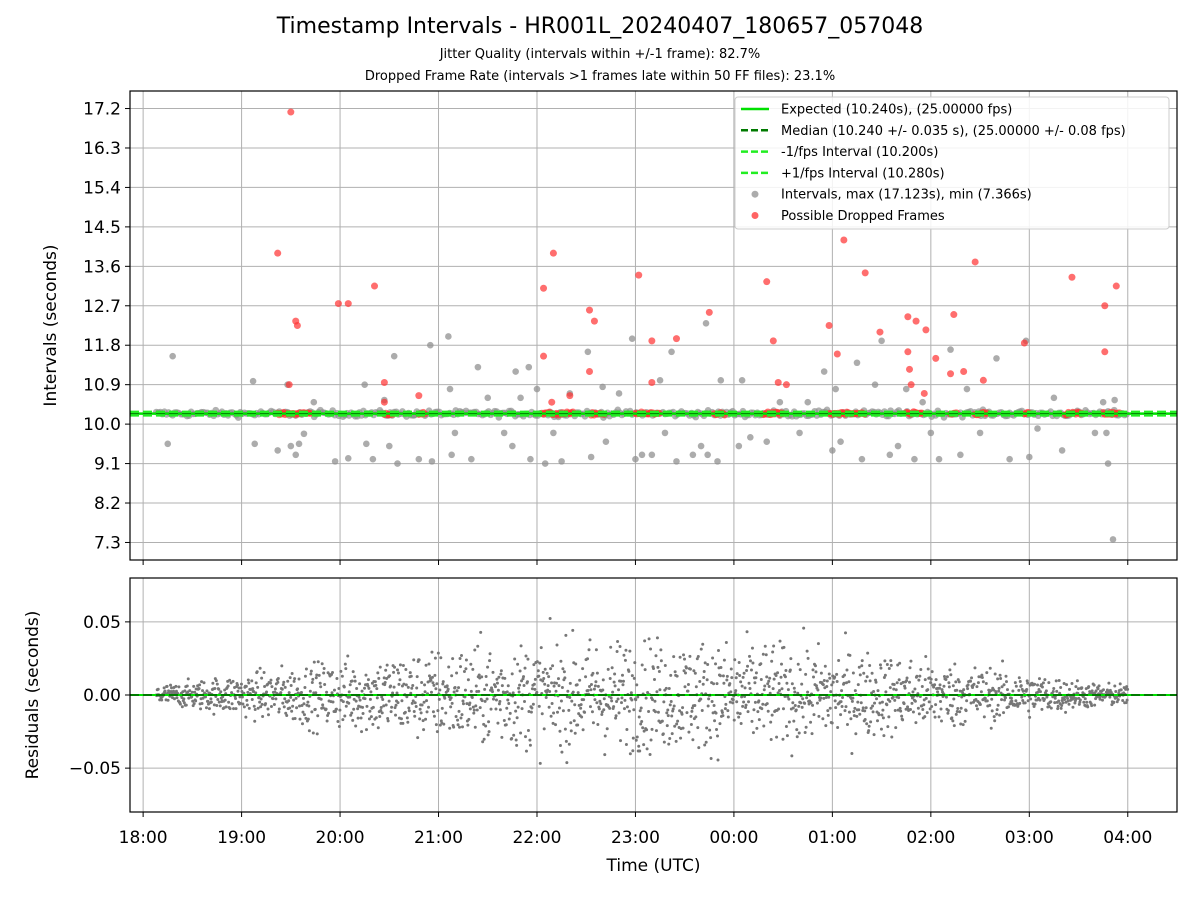  What do you see at coordinates (143, 838) in the screenshot?
I see `x-tick-label: 18:00` at bounding box center [143, 838].